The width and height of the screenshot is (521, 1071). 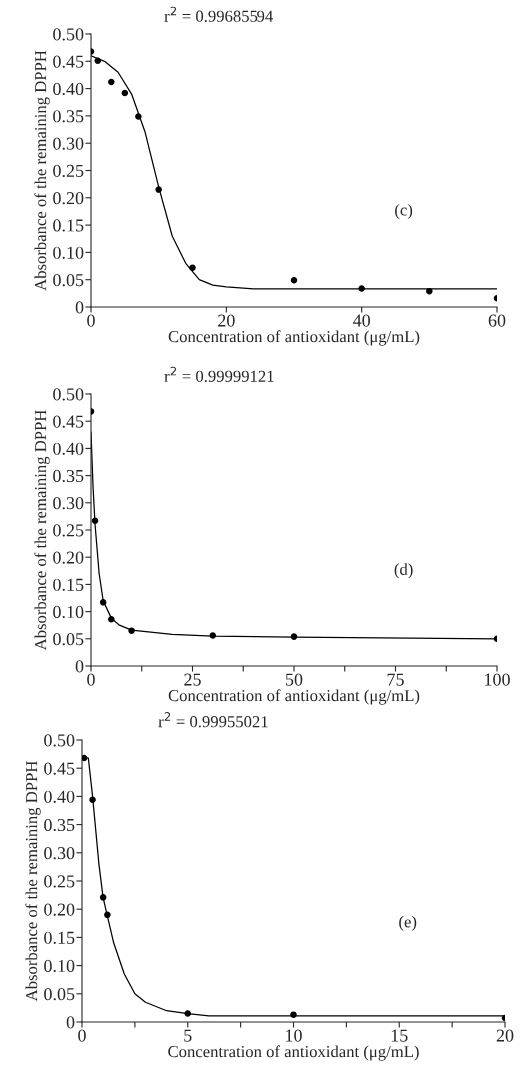 What do you see at coordinates (404, 211) in the screenshot?
I see `annotation: (c)` at bounding box center [404, 211].